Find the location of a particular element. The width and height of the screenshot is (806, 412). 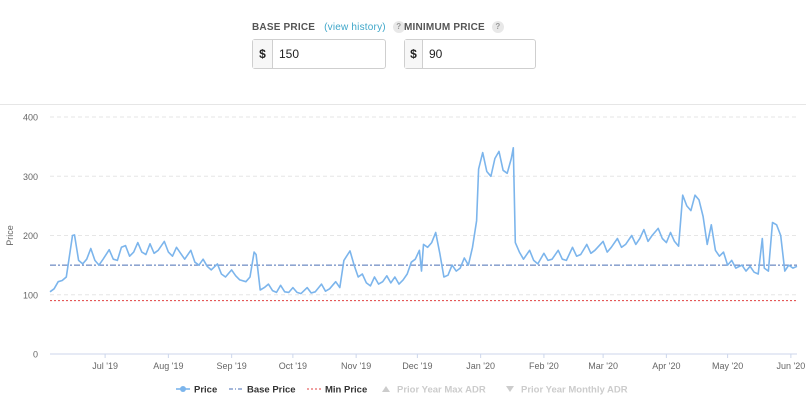

minimum-price-label-row: MINIMUM PRICE ? is located at coordinates (454, 28).